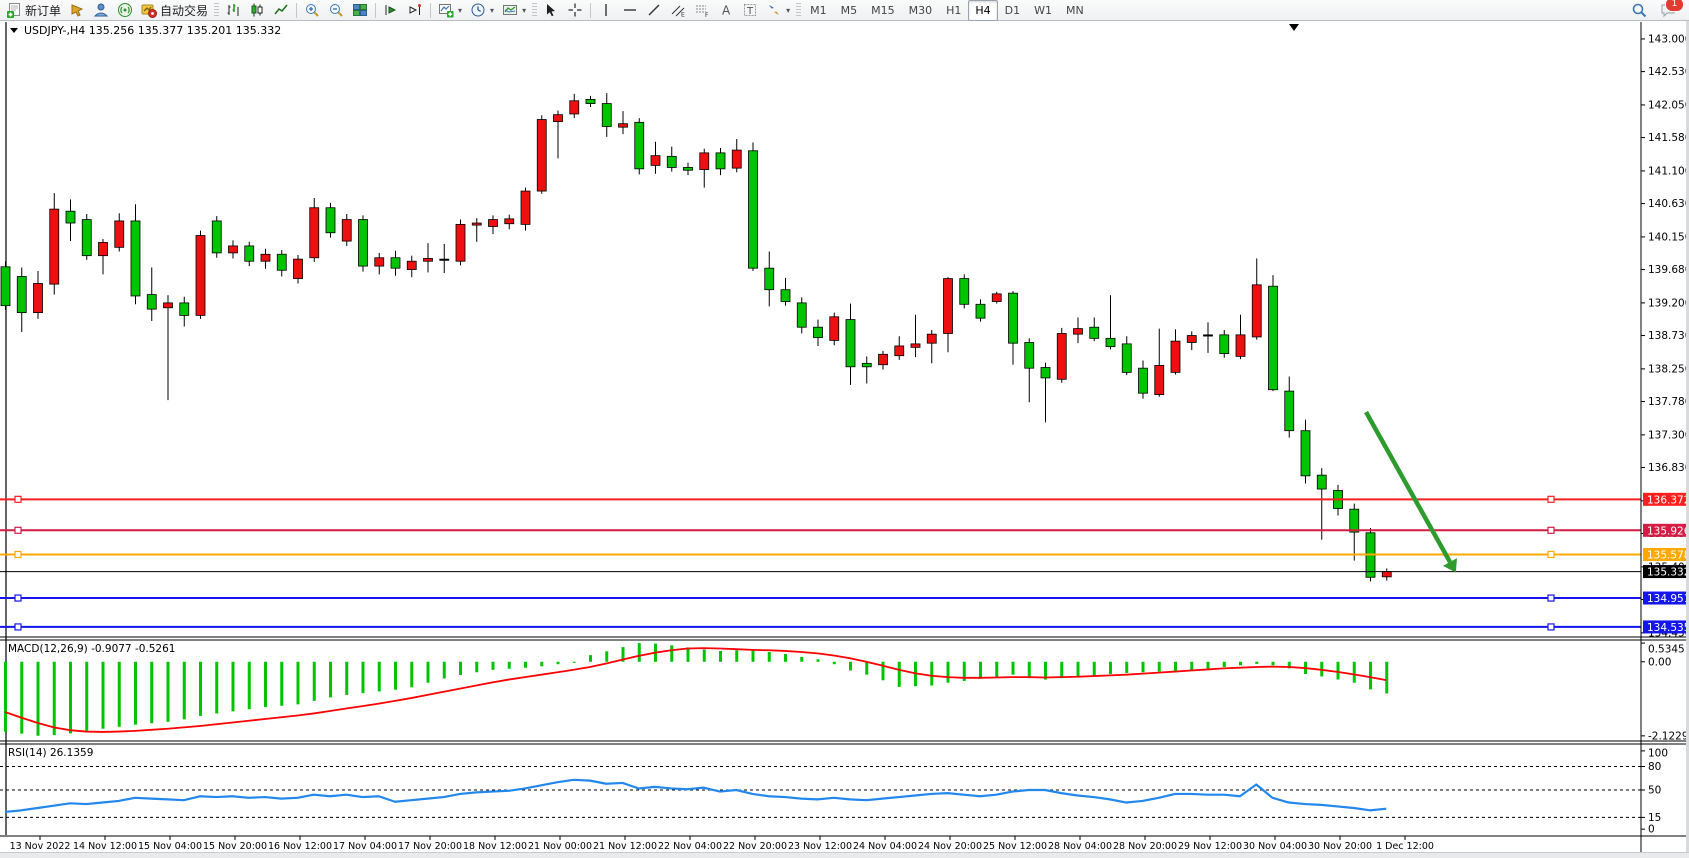 This screenshot has height=858, width=1689. I want to click on timeframe-H4: H4, so click(983, 10).